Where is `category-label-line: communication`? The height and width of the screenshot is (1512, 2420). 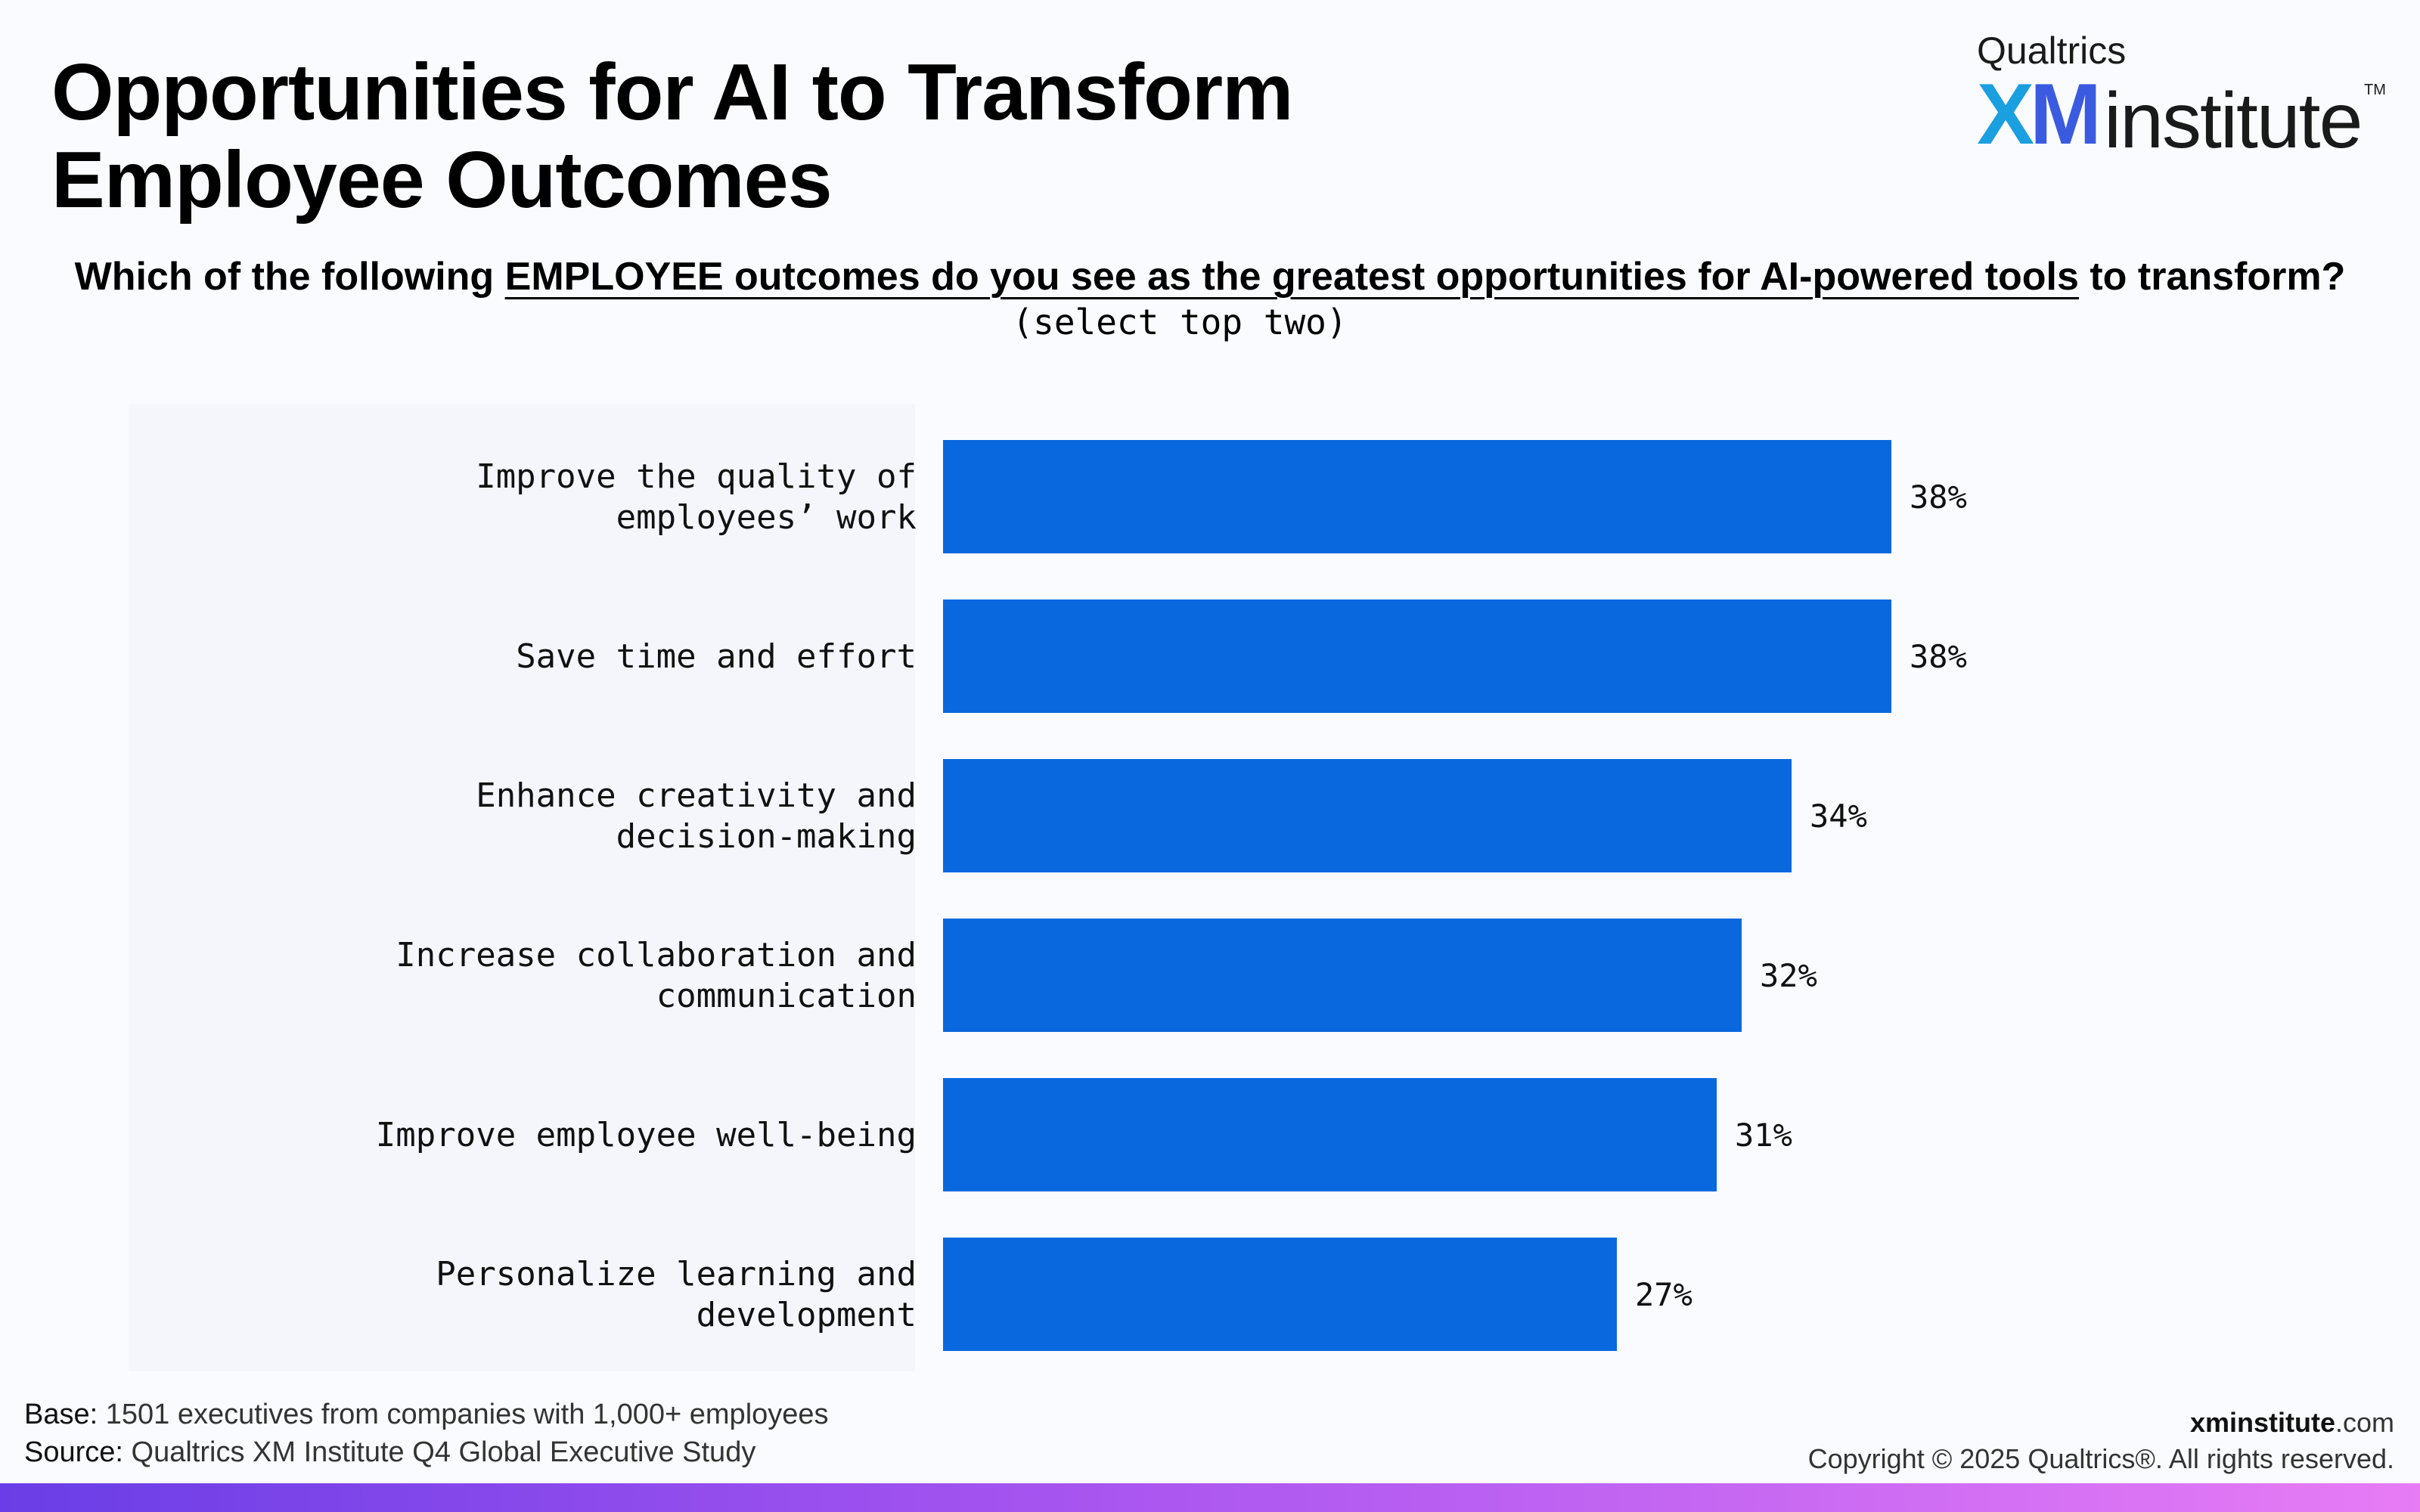
category-label-line: communication is located at coordinates (786, 996).